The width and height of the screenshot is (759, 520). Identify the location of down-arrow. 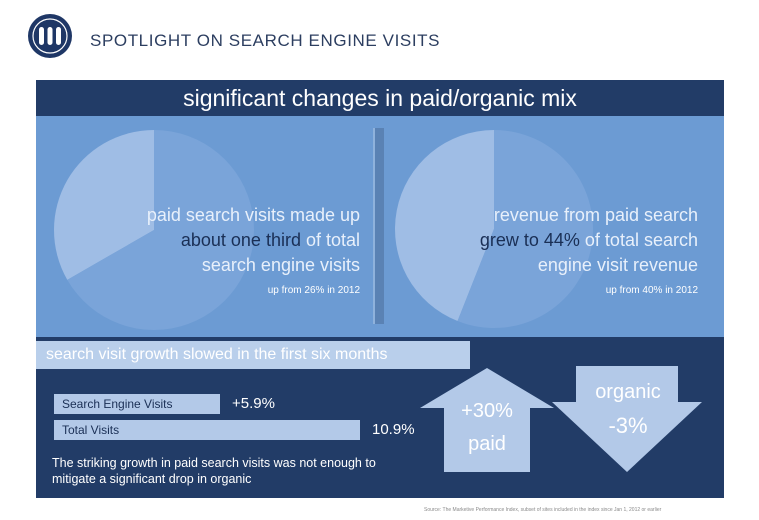
(627, 419).